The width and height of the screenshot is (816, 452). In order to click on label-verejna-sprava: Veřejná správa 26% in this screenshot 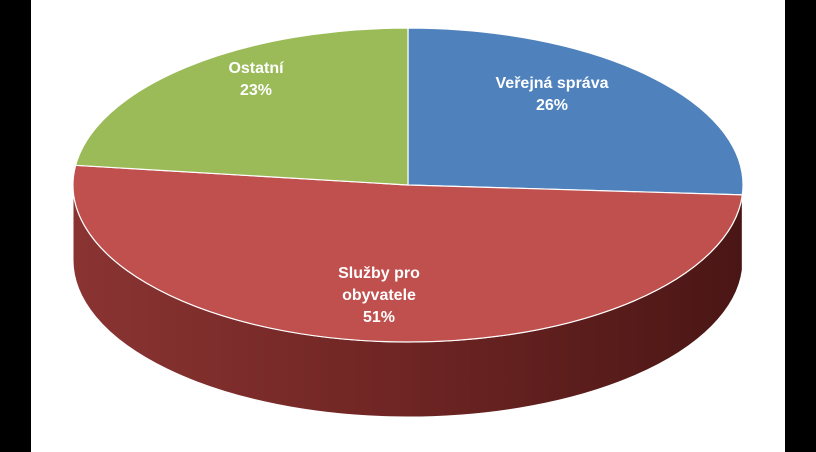, I will do `click(552, 95)`.